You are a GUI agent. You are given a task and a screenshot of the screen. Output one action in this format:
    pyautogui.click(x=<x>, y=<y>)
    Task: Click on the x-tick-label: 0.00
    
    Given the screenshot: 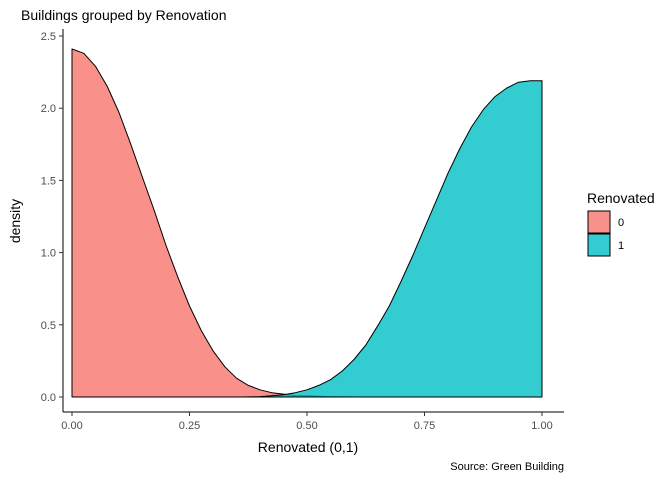 What is the action you would take?
    pyautogui.click(x=71, y=426)
    